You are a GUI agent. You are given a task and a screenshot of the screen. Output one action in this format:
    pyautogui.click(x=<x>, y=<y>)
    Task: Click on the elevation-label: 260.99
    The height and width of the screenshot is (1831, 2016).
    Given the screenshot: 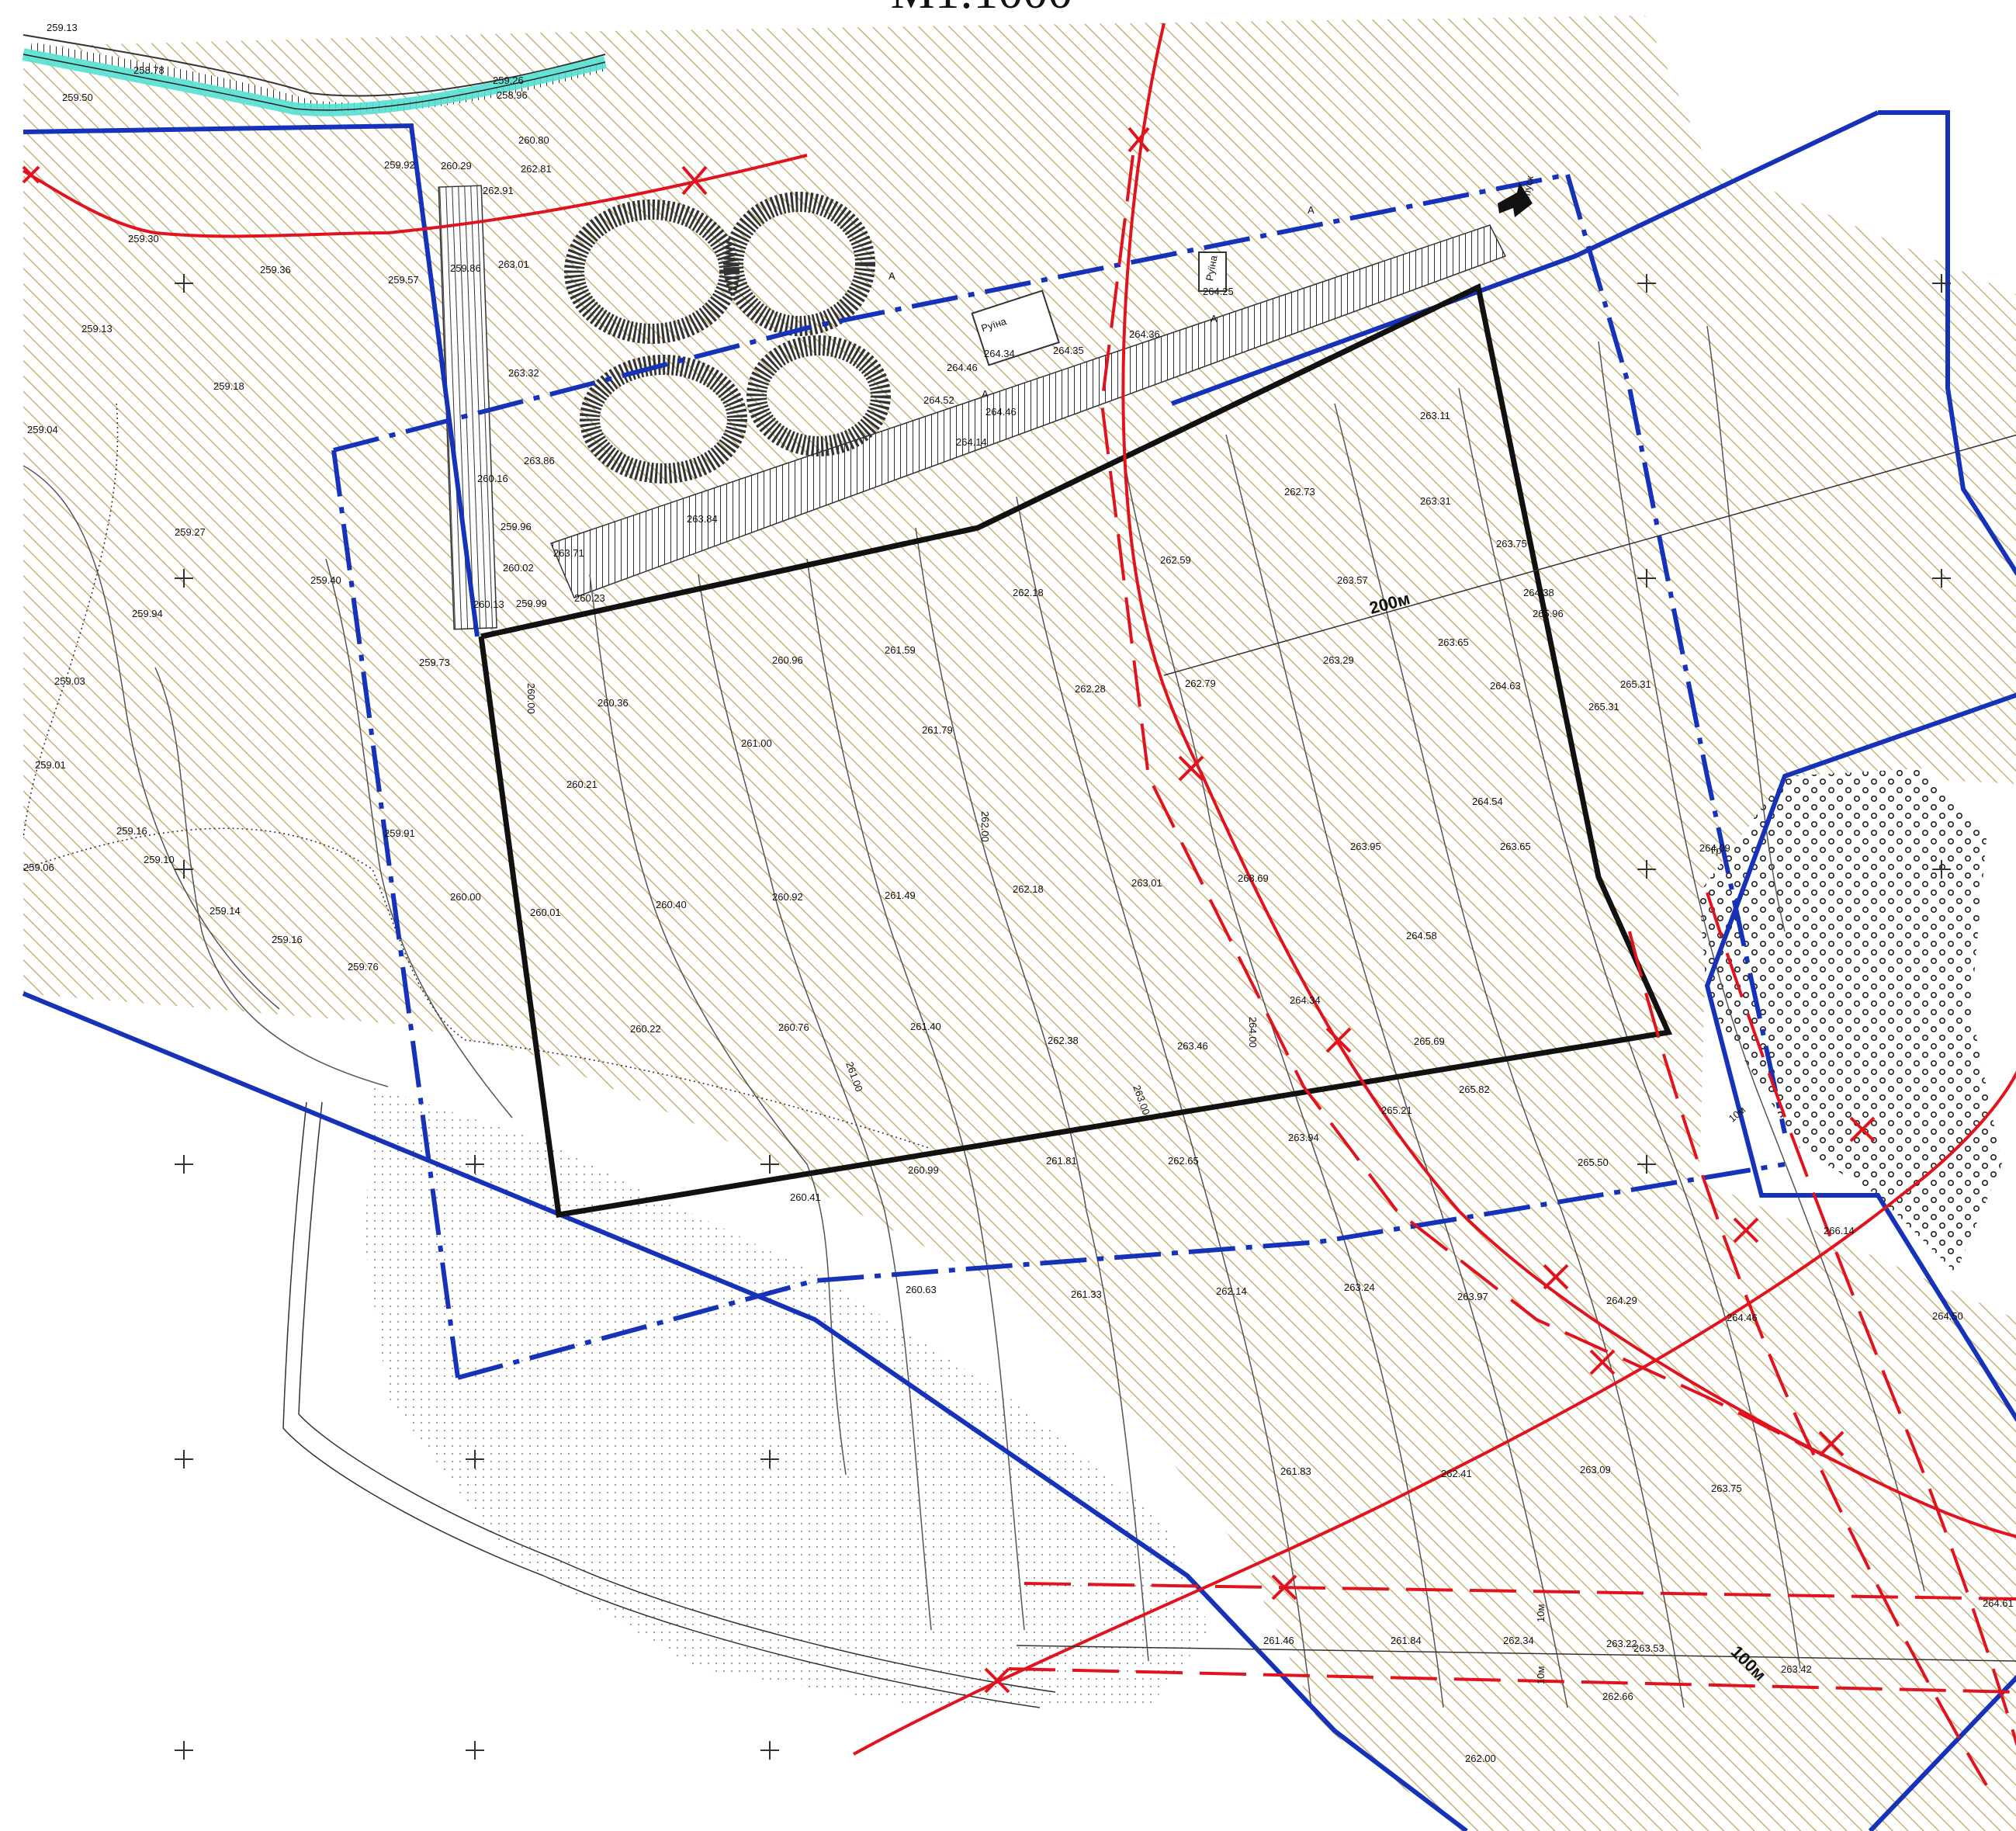 What is the action you would take?
    pyautogui.click(x=924, y=1170)
    